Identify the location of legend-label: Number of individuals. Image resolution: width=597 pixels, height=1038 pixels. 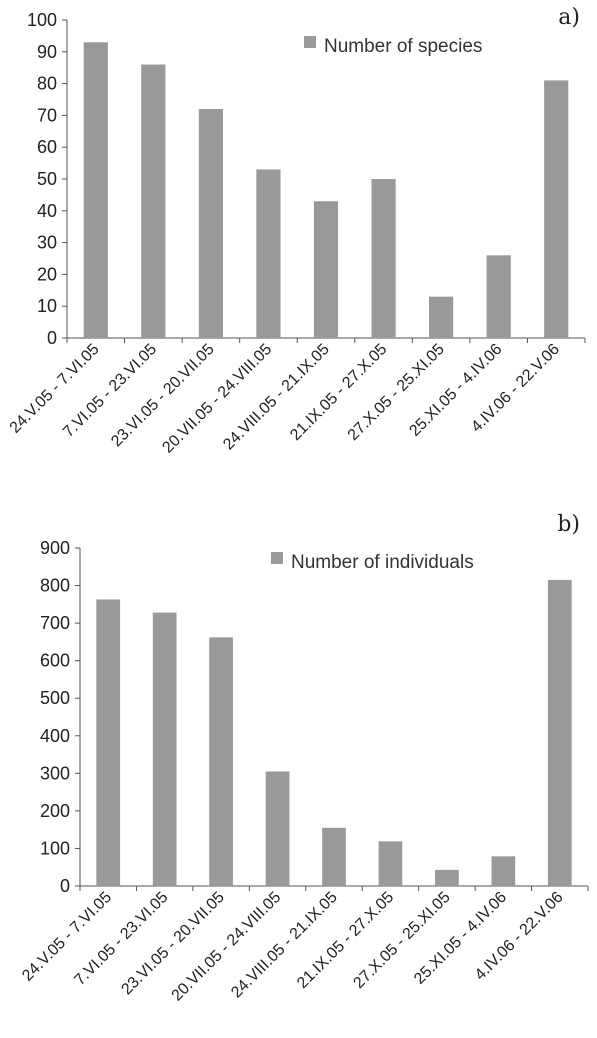
(382, 562).